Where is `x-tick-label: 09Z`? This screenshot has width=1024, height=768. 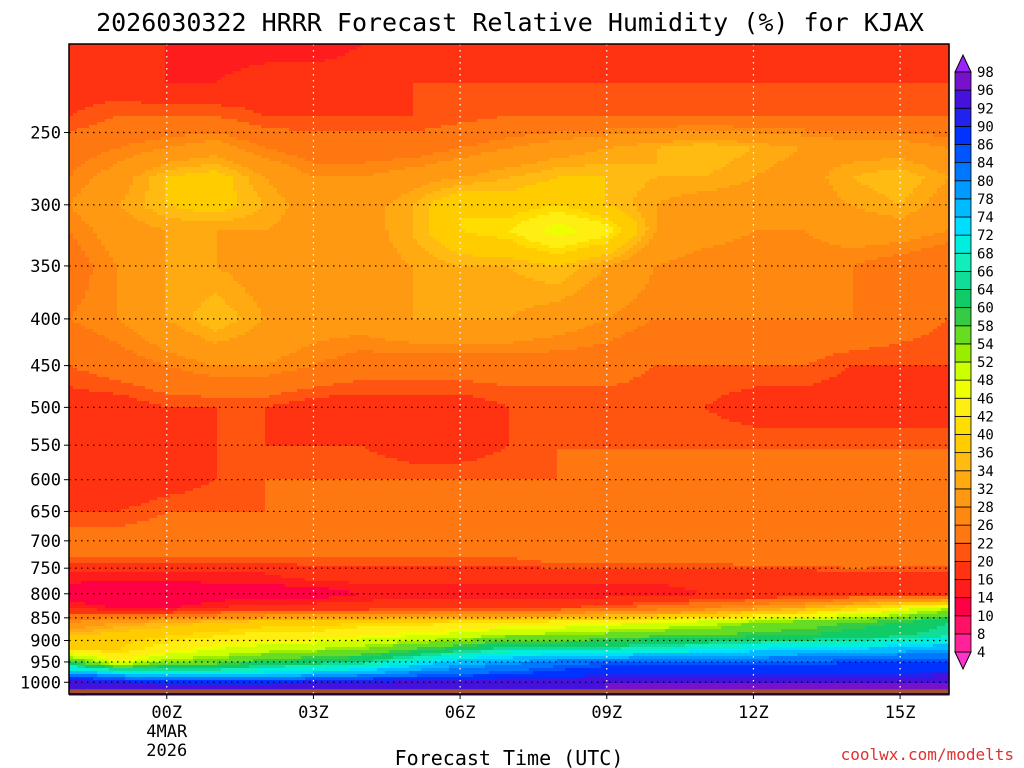 x-tick-label: 09Z is located at coordinates (606, 713).